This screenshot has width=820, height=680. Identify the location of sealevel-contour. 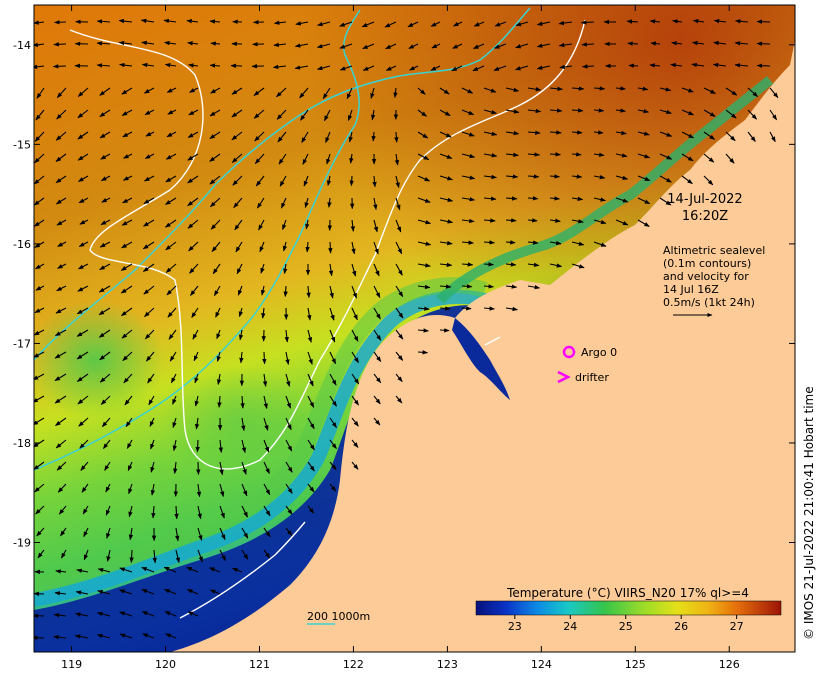
(492, 341).